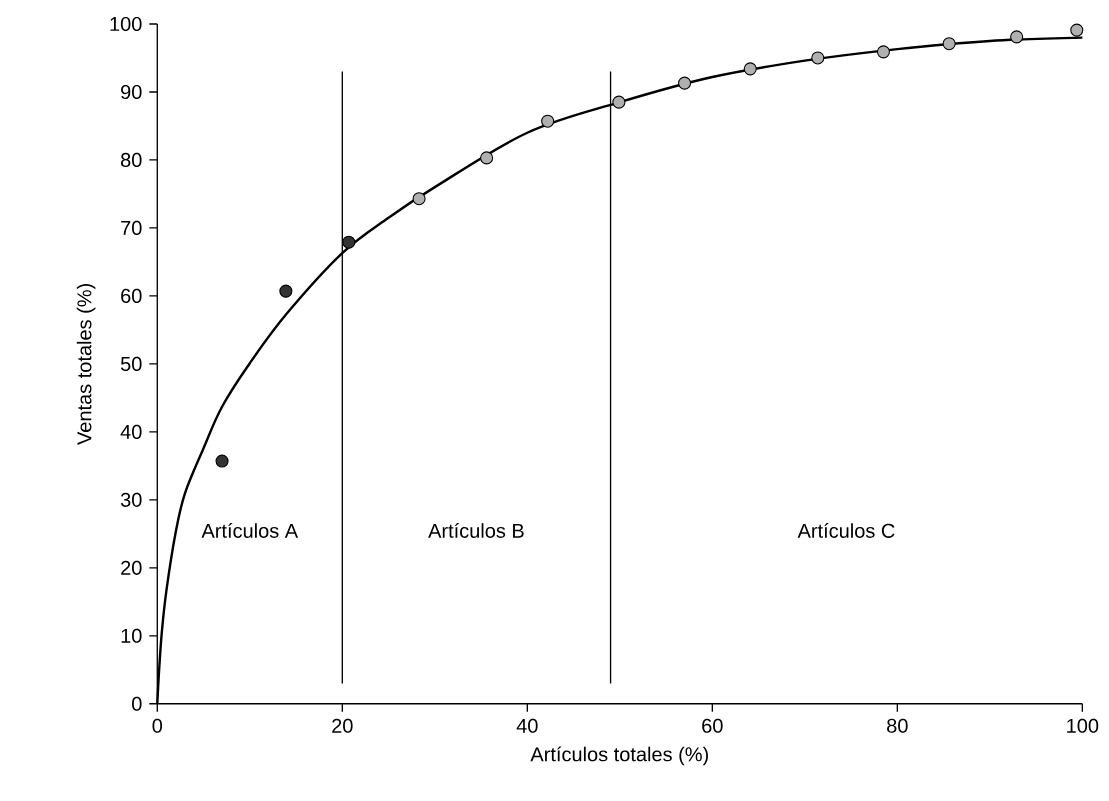 The image size is (1109, 801). I want to click on y-tick-label: 10, so click(131, 635).